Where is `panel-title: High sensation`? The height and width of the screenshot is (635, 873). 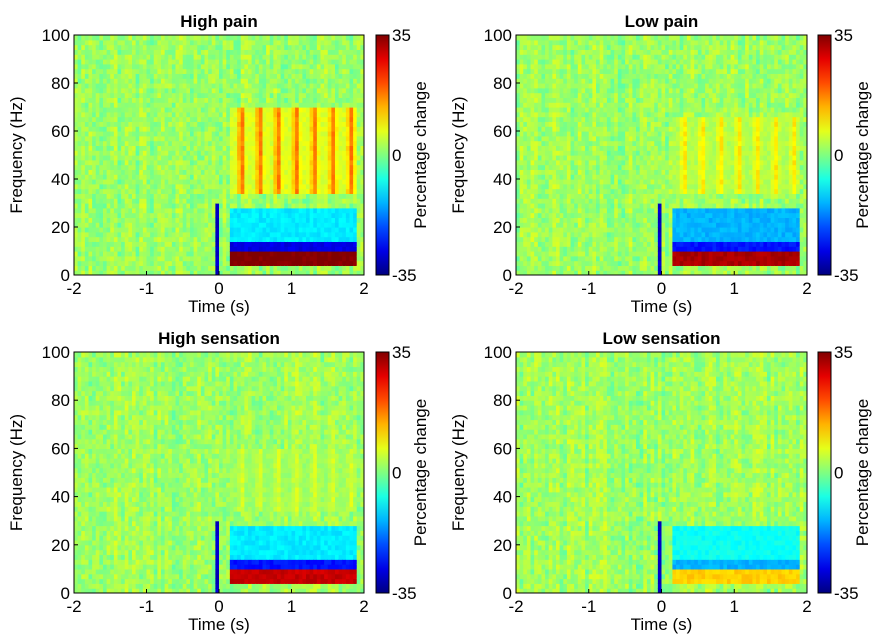
panel-title: High sensation is located at coordinates (219, 338).